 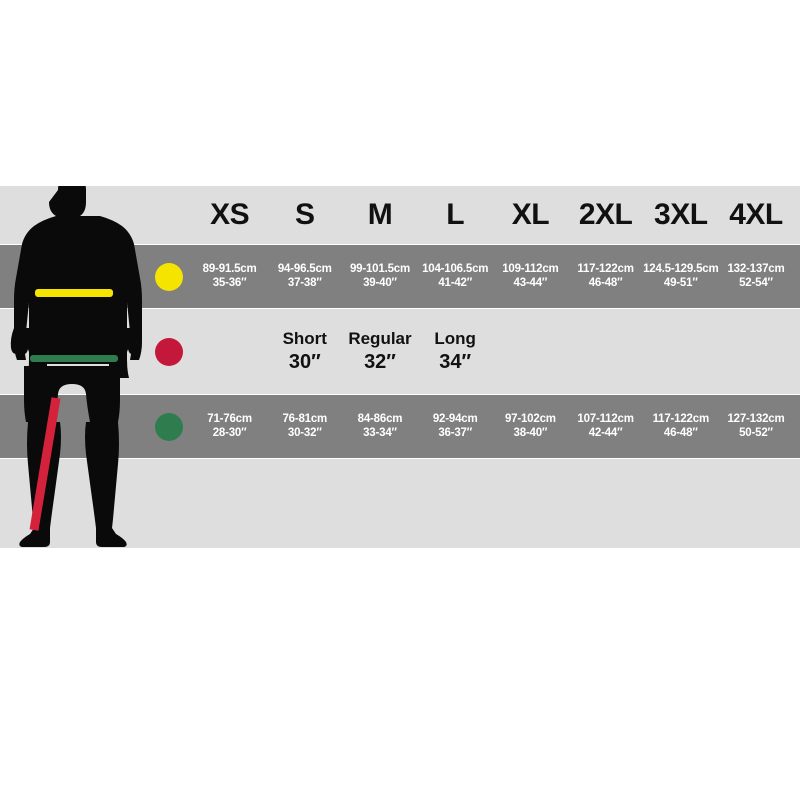 I want to click on chest-measure-line, so click(x=74, y=293).